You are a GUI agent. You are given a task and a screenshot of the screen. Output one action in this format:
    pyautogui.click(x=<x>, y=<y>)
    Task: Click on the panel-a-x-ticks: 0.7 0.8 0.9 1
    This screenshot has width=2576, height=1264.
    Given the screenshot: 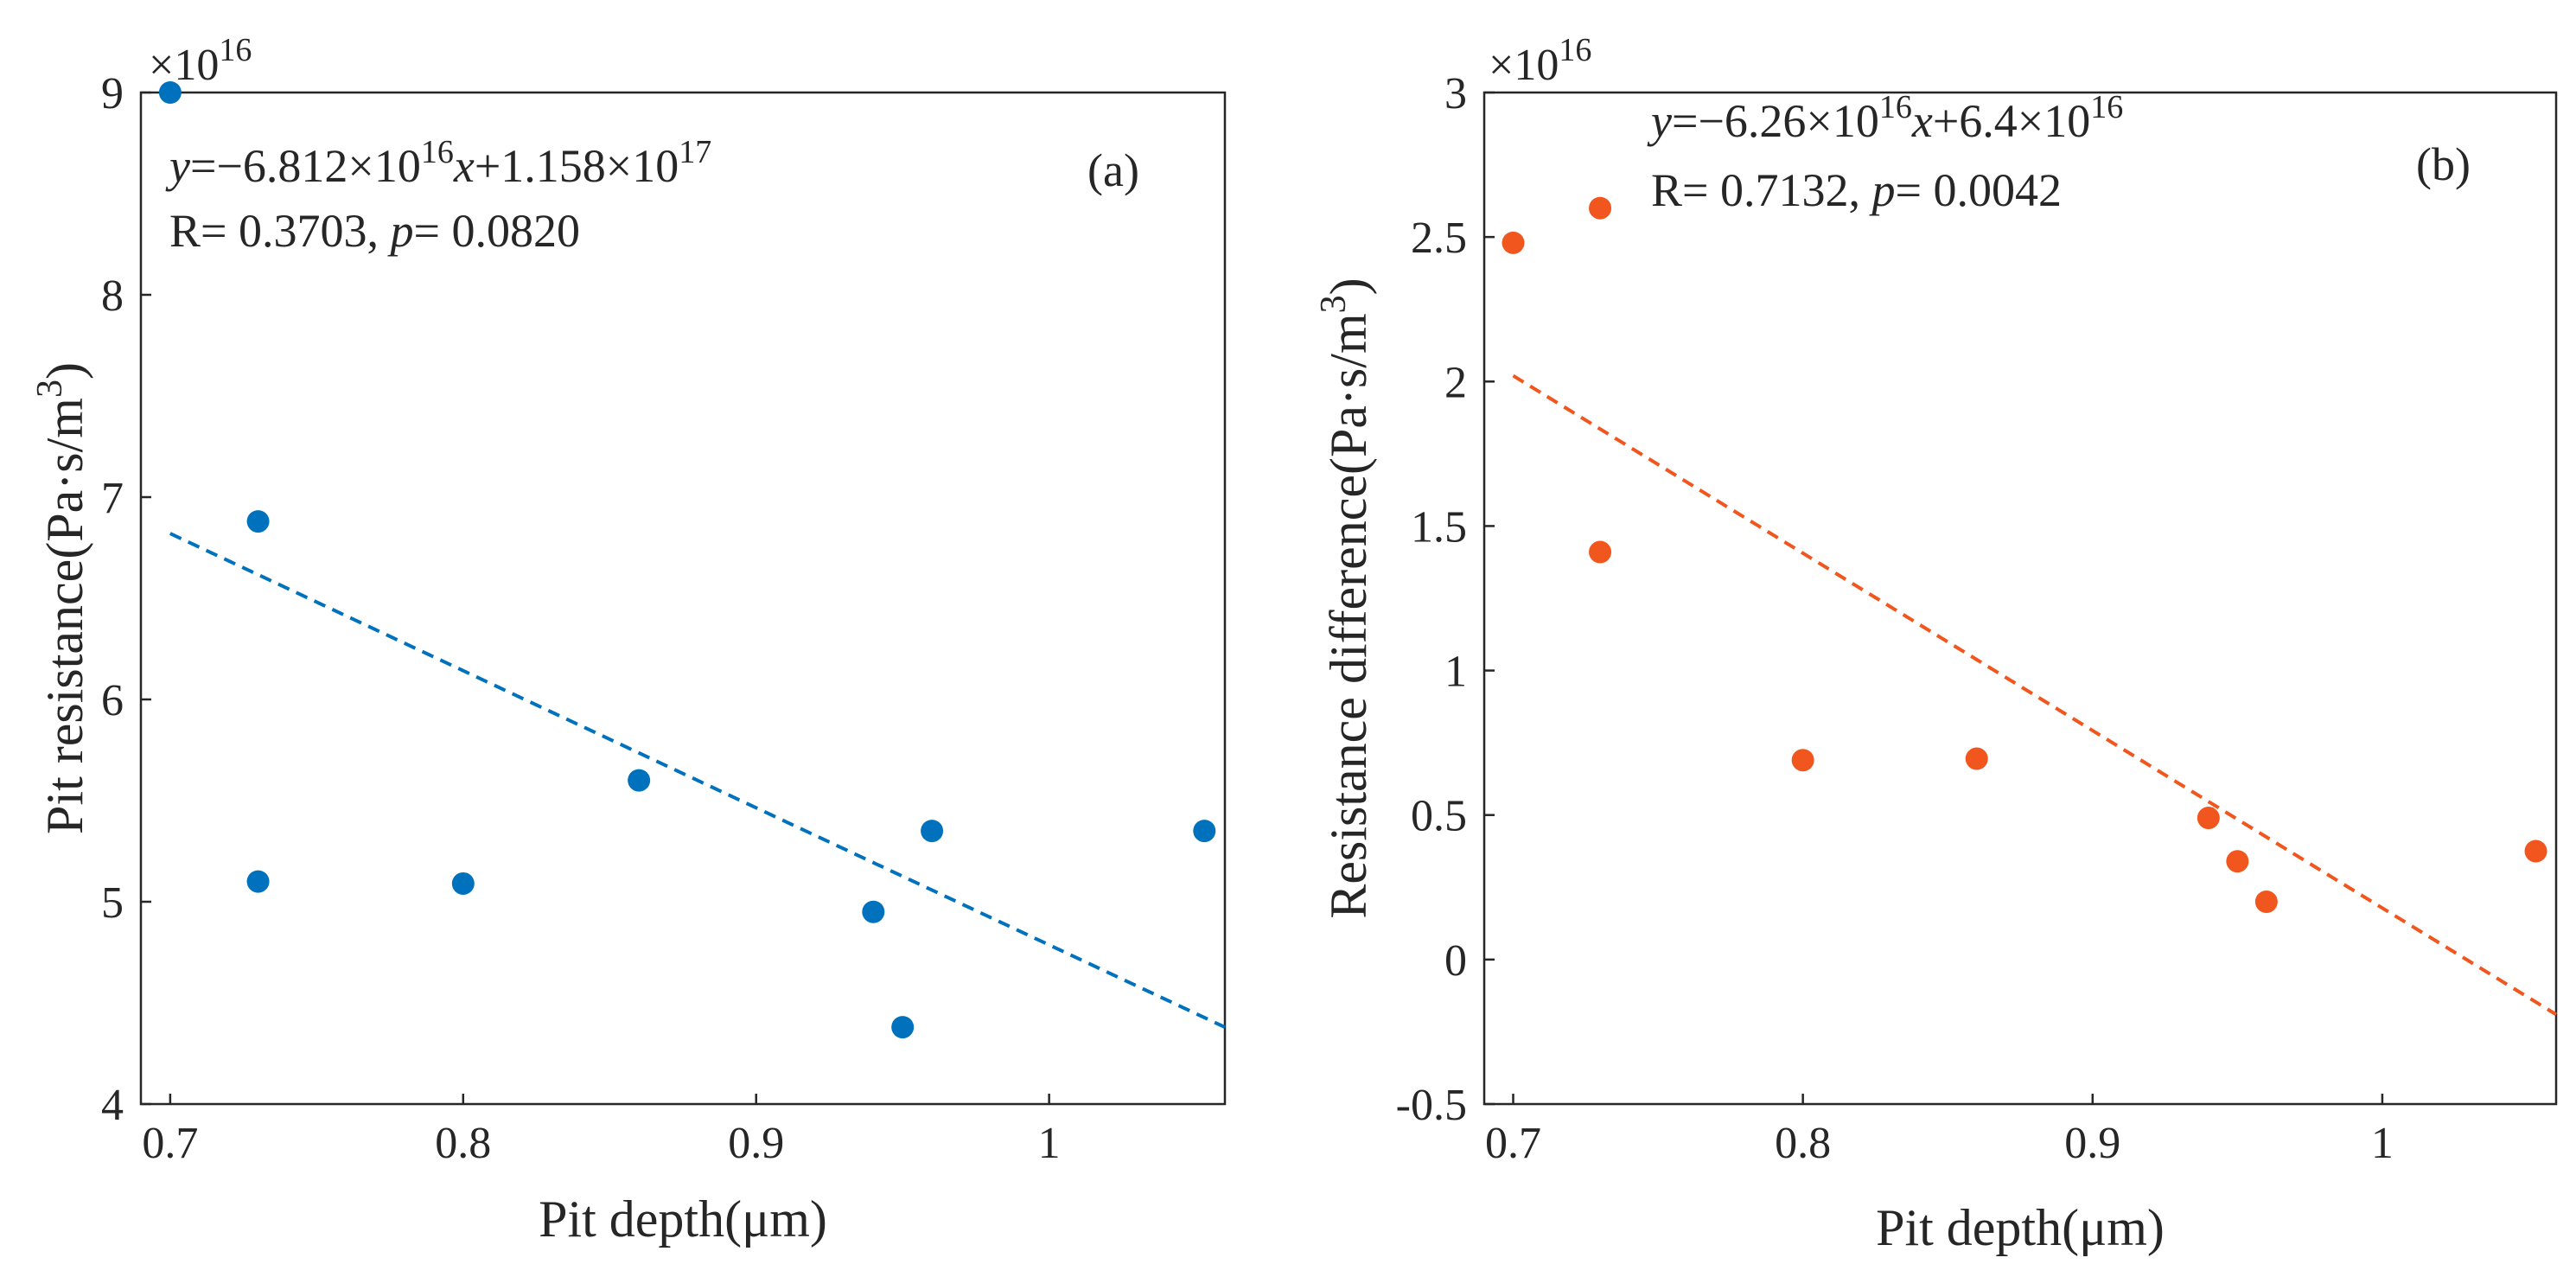 What is the action you would take?
    pyautogui.click(x=601, y=1131)
    